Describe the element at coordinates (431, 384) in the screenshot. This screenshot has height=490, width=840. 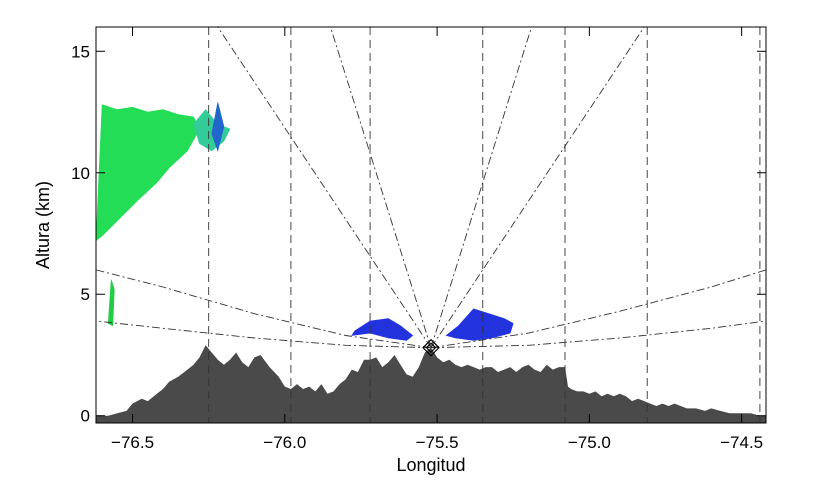
I see `terrain-area` at that location.